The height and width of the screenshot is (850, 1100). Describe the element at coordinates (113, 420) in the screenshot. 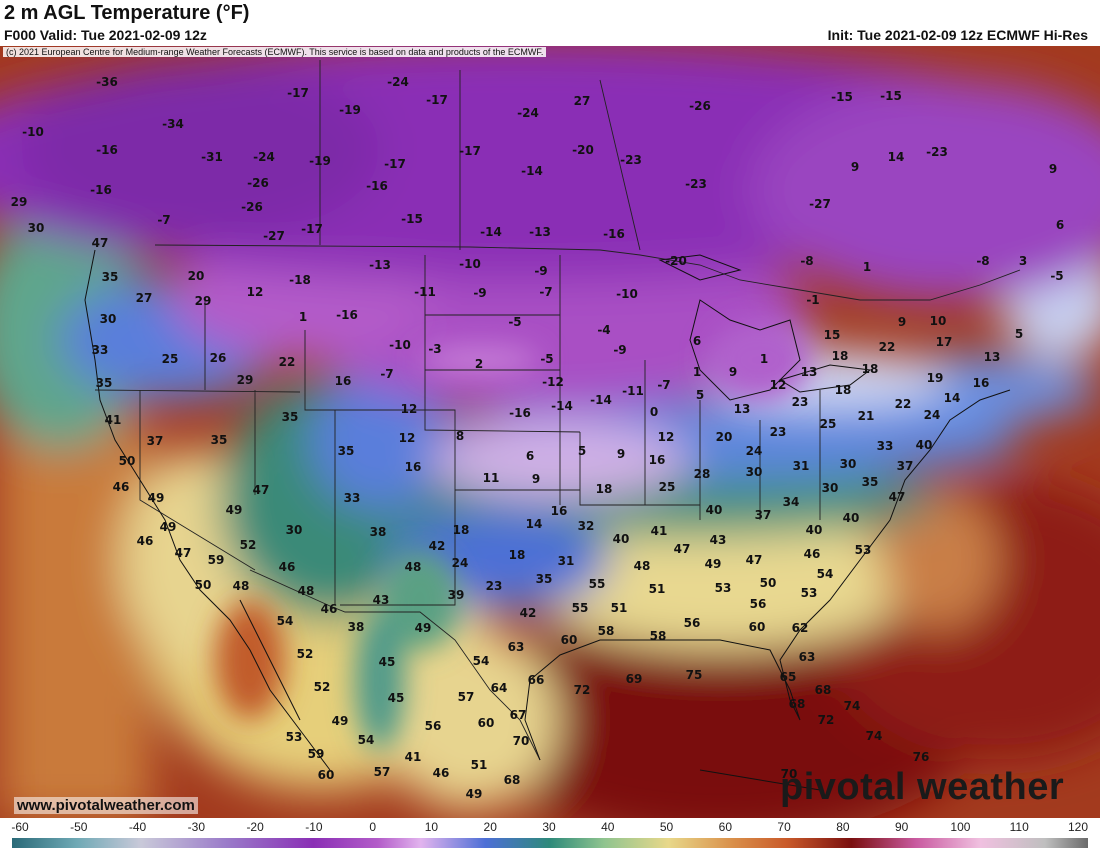

I see `temperature-label: 41` at that location.